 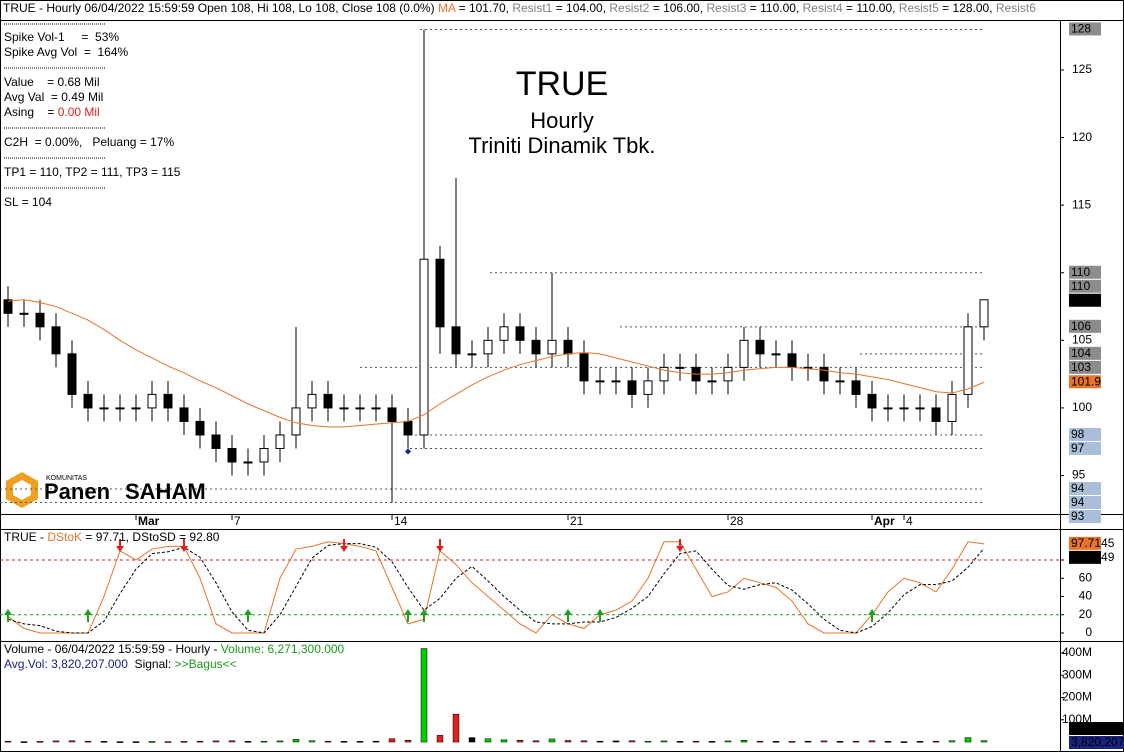 I want to click on price-tag-label: 3,820,207, so click(x=1097, y=742).